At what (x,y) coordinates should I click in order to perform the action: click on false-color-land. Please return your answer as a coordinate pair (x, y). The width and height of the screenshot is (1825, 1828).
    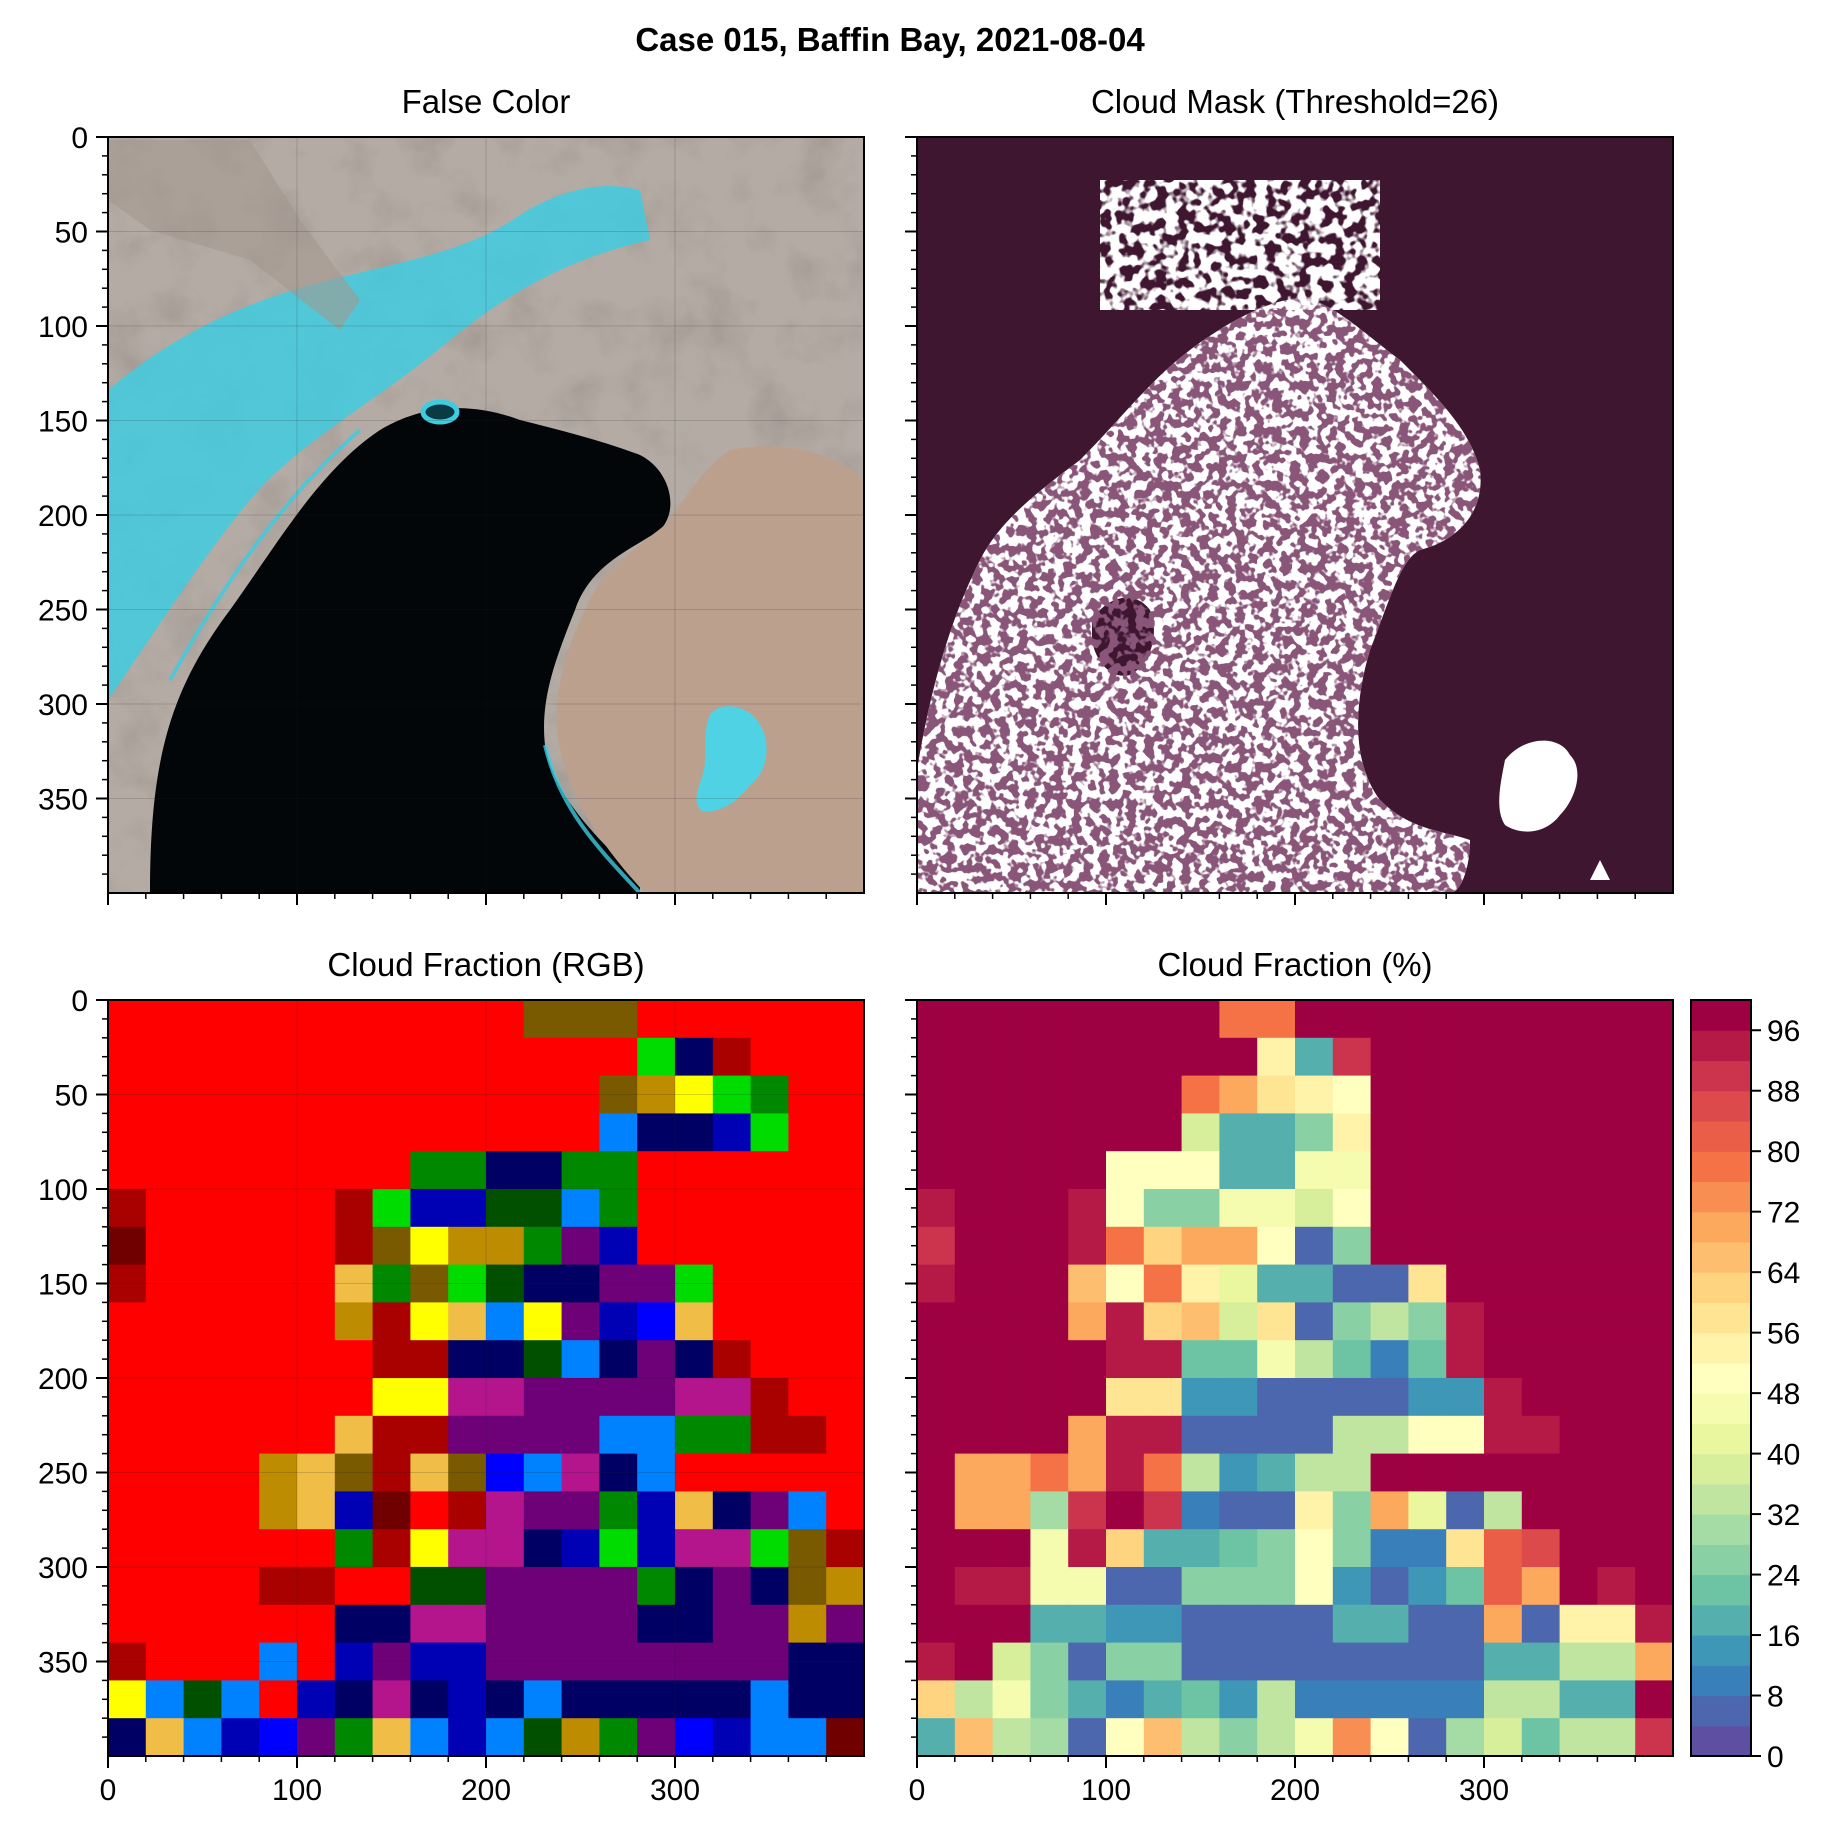
    Looking at the image, I should click on (710, 669).